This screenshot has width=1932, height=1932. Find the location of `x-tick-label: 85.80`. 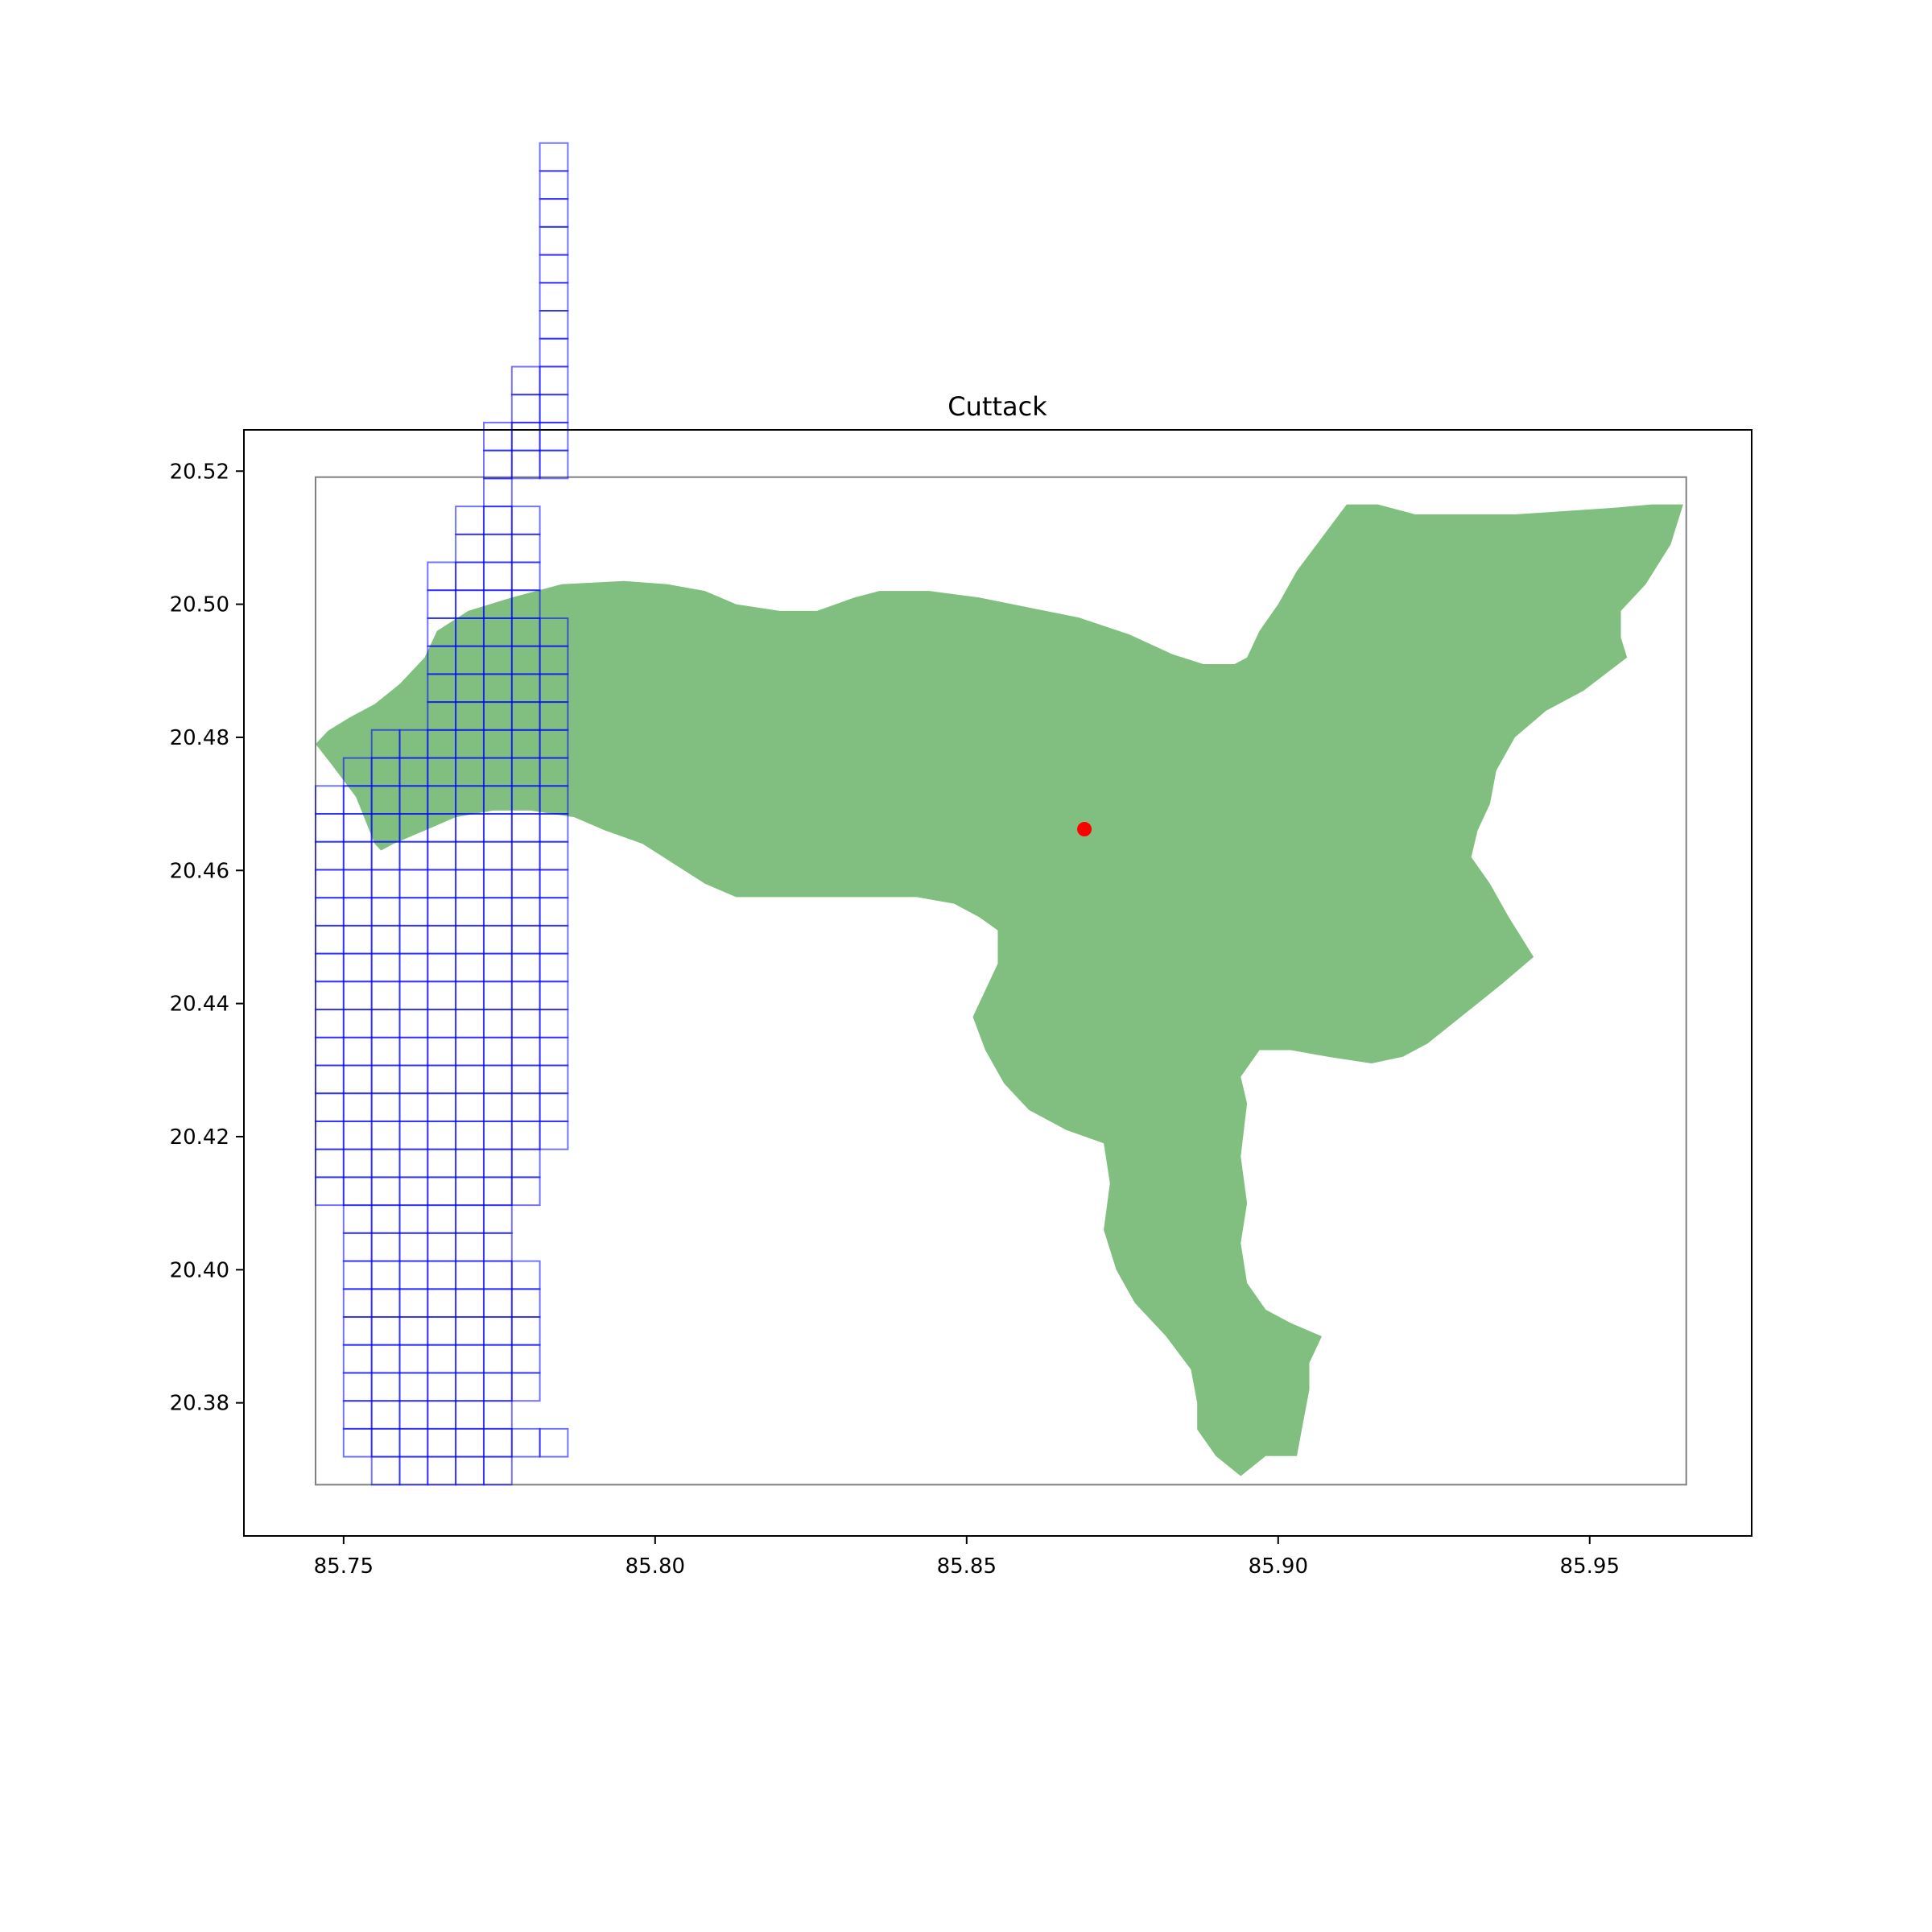

x-tick-label: 85.80 is located at coordinates (655, 1566).